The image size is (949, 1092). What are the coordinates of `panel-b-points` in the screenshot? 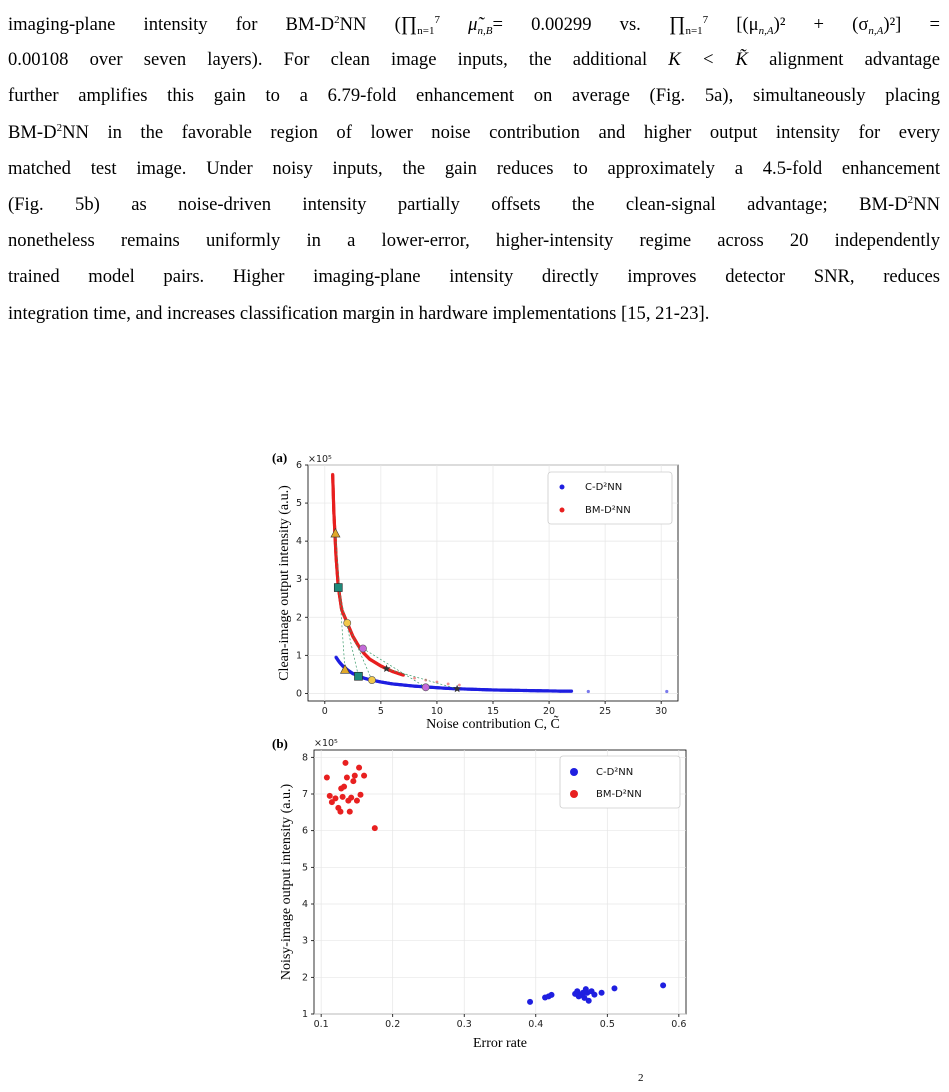 It's located at (495, 882).